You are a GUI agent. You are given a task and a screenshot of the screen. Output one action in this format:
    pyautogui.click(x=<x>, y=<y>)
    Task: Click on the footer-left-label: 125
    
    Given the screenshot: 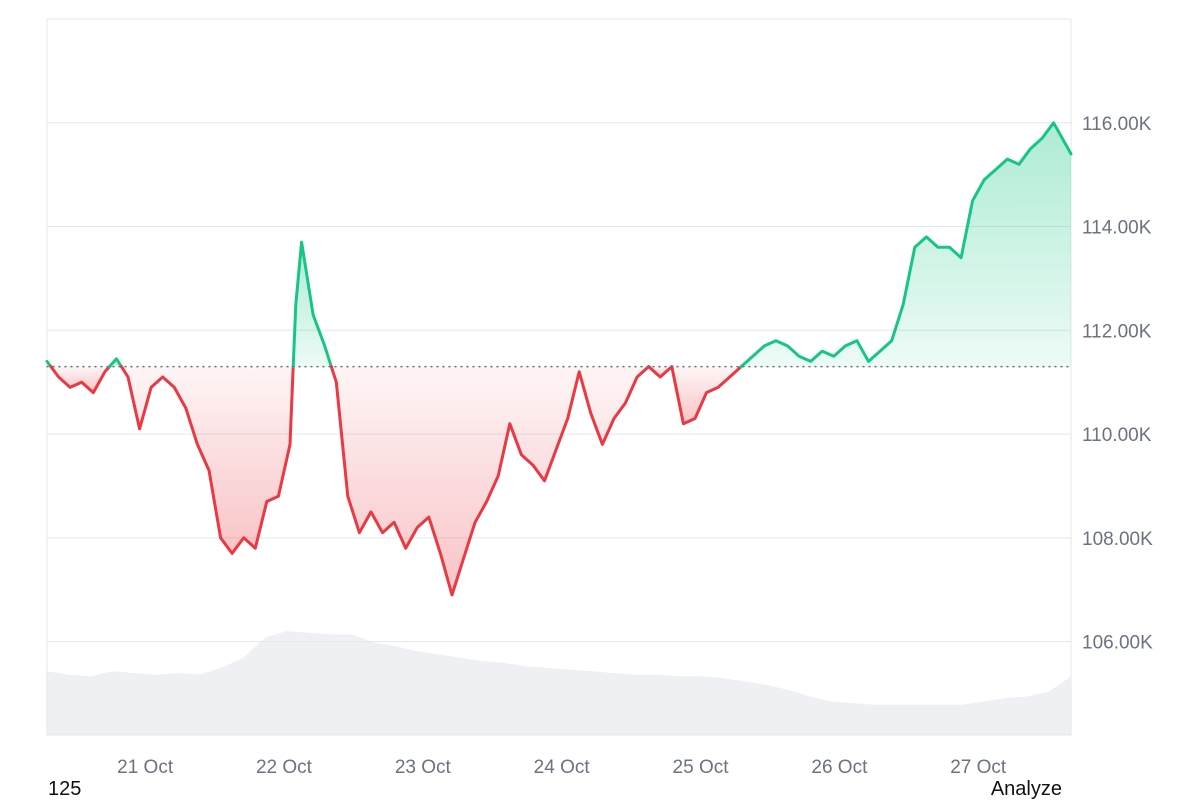 What is the action you would take?
    pyautogui.click(x=65, y=789)
    